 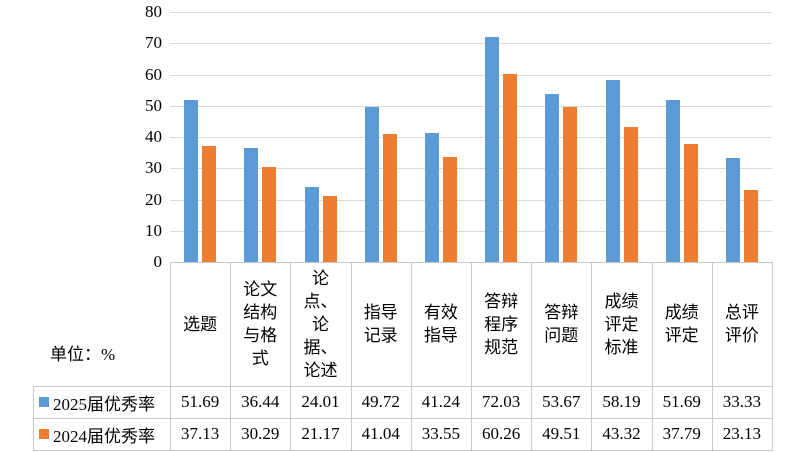 I want to click on category-cell: 论 点、 论 据、 论述, so click(x=320, y=324).